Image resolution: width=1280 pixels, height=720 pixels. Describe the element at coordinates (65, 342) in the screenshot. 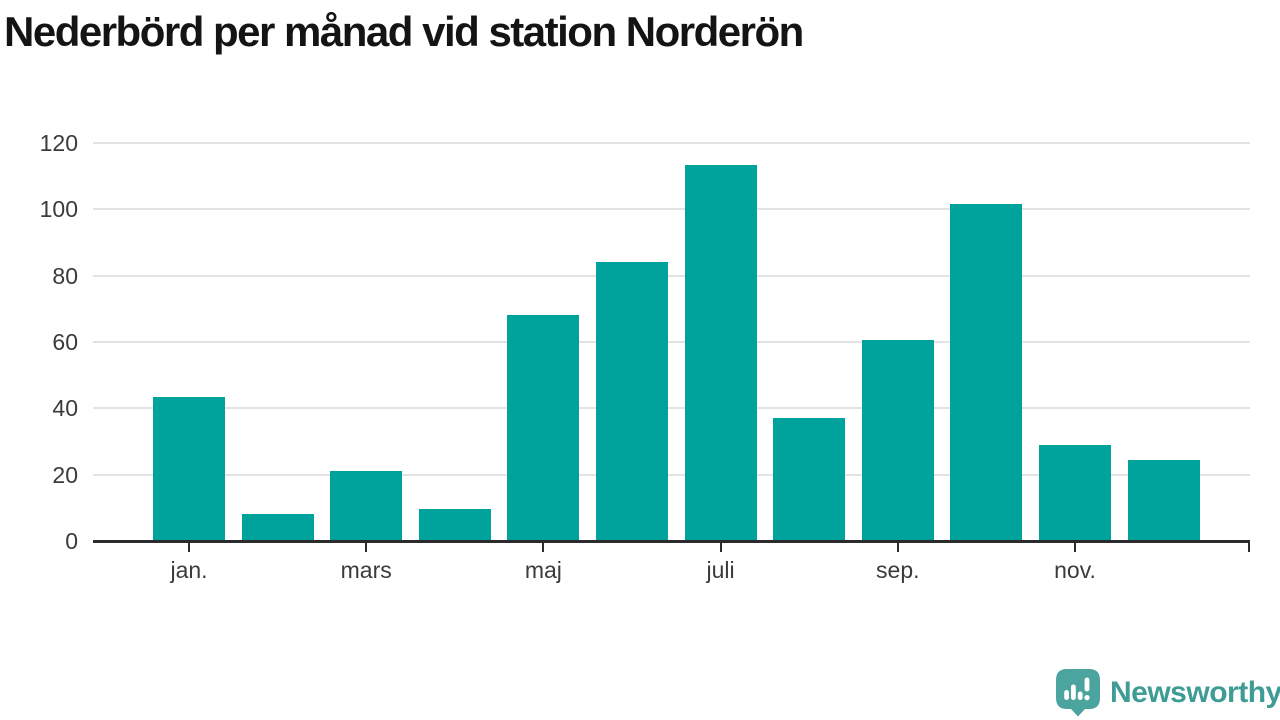

I see `y-axis-tick-label: 60` at that location.